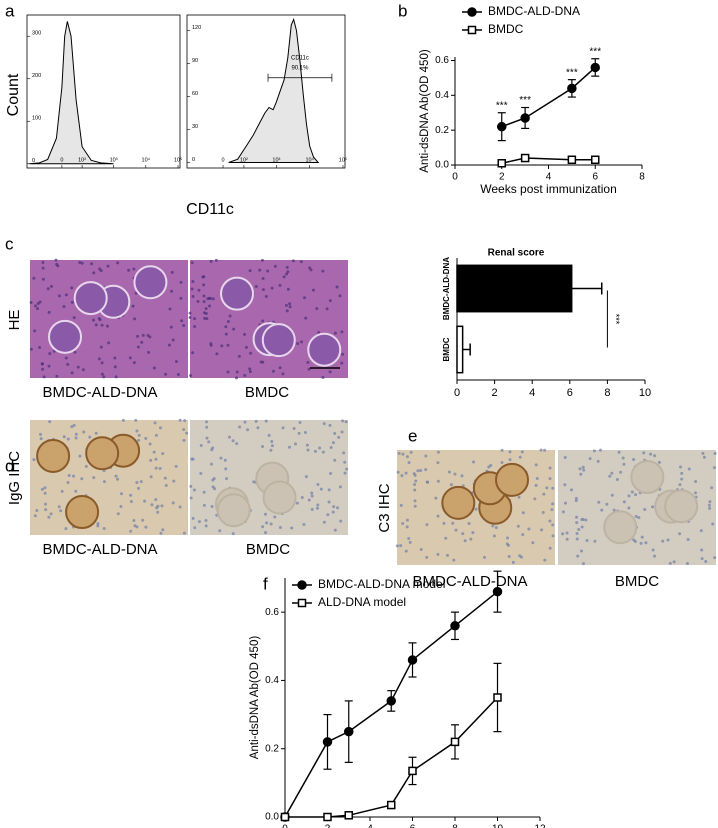 The width and height of the screenshot is (718, 828). I want to click on legend-marker, so click(472, 30).